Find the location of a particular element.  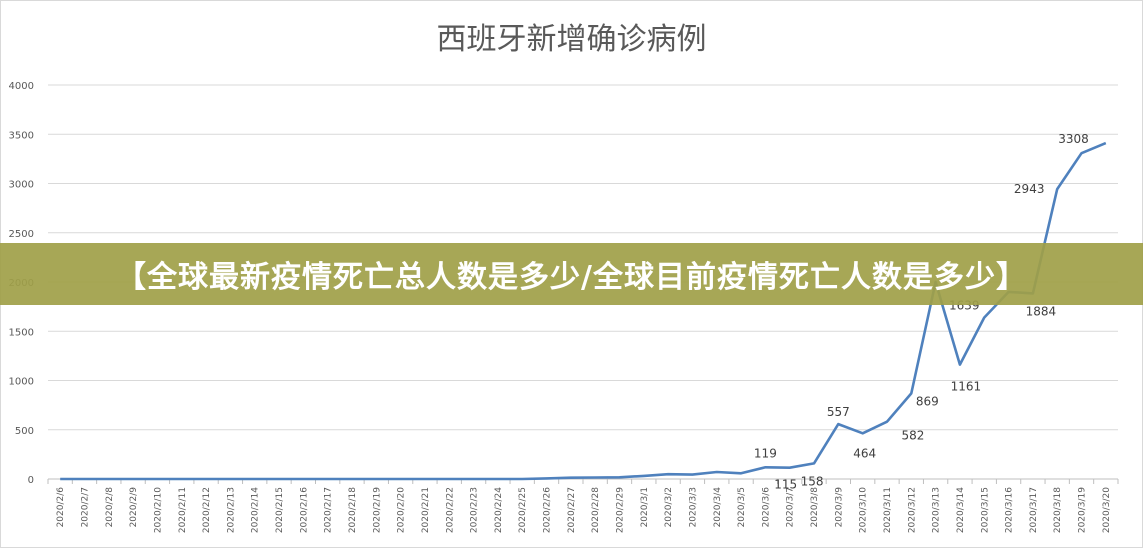

x-tick-label: 2020/2/24 is located at coordinates (499, 510).